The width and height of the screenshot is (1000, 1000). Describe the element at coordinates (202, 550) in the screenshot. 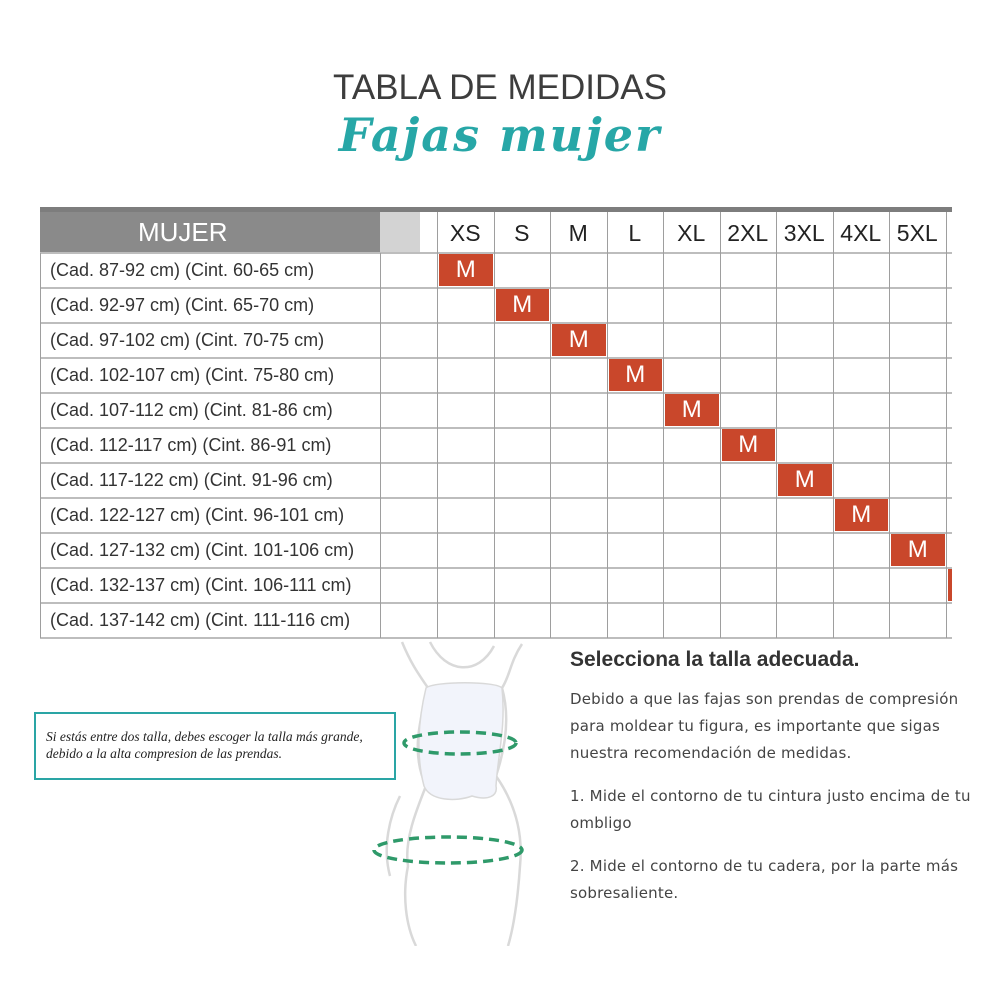

I see `measurement-row-label: (Cad. 127-132 cm) (Cint. 101-106 cm)` at that location.